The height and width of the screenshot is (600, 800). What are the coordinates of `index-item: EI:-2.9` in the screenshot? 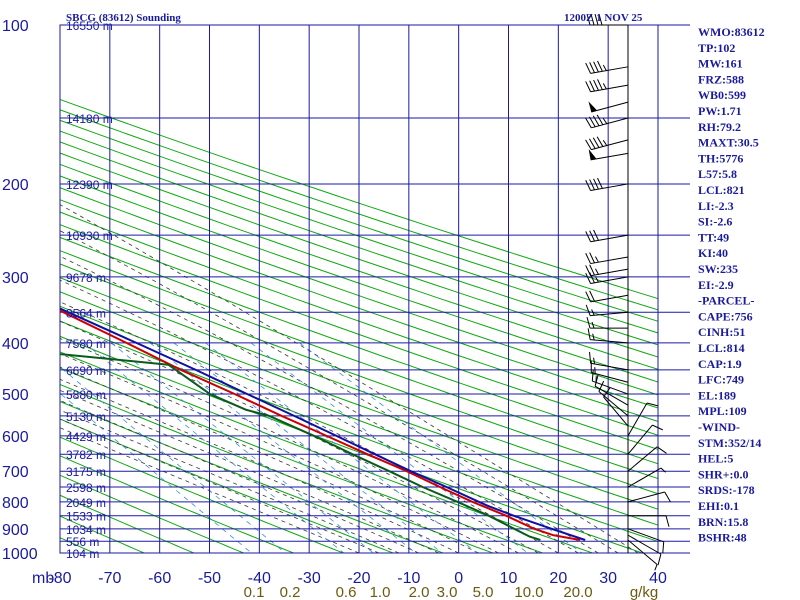 It's located at (716, 285).